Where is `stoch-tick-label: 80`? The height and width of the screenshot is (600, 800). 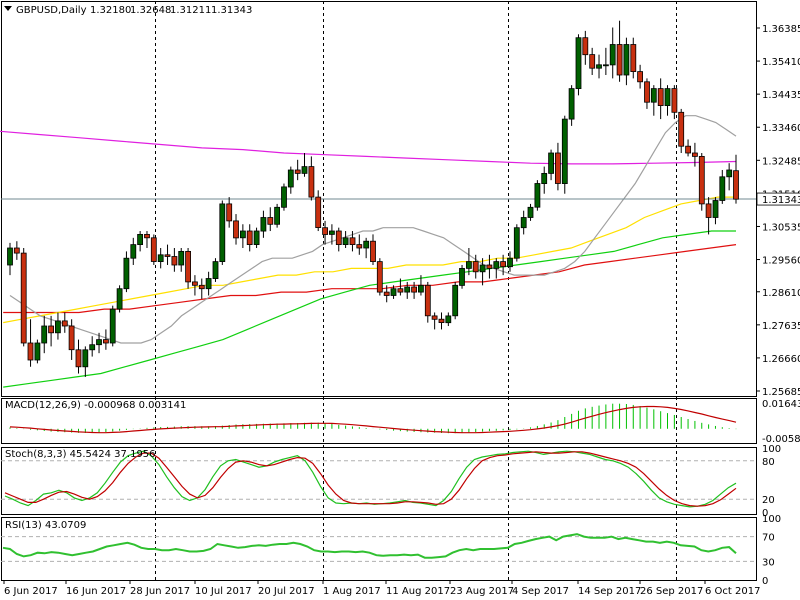 stoch-tick-label: 80 is located at coordinates (768, 462).